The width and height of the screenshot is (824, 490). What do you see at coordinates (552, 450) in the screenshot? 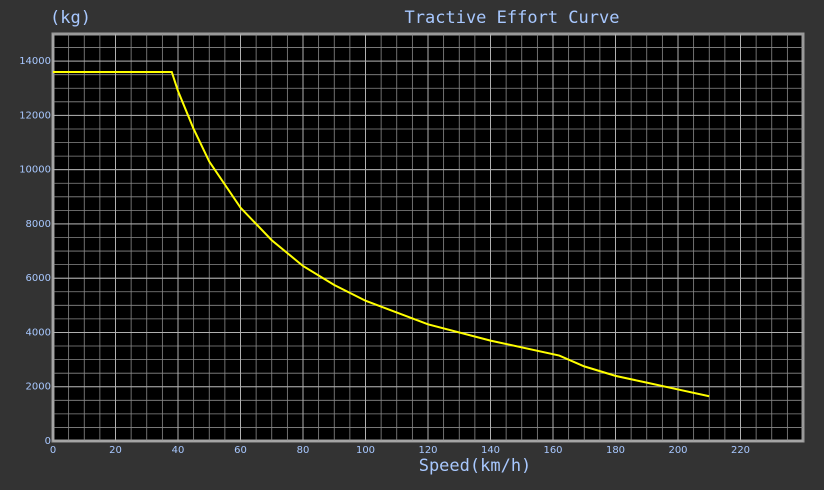
I see `x-tick-label: 160` at bounding box center [552, 450].